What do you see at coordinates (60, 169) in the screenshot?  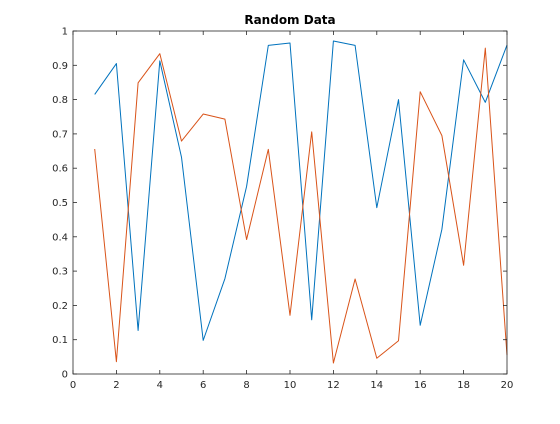 I see `y-tick-label: 0.6` at bounding box center [60, 169].